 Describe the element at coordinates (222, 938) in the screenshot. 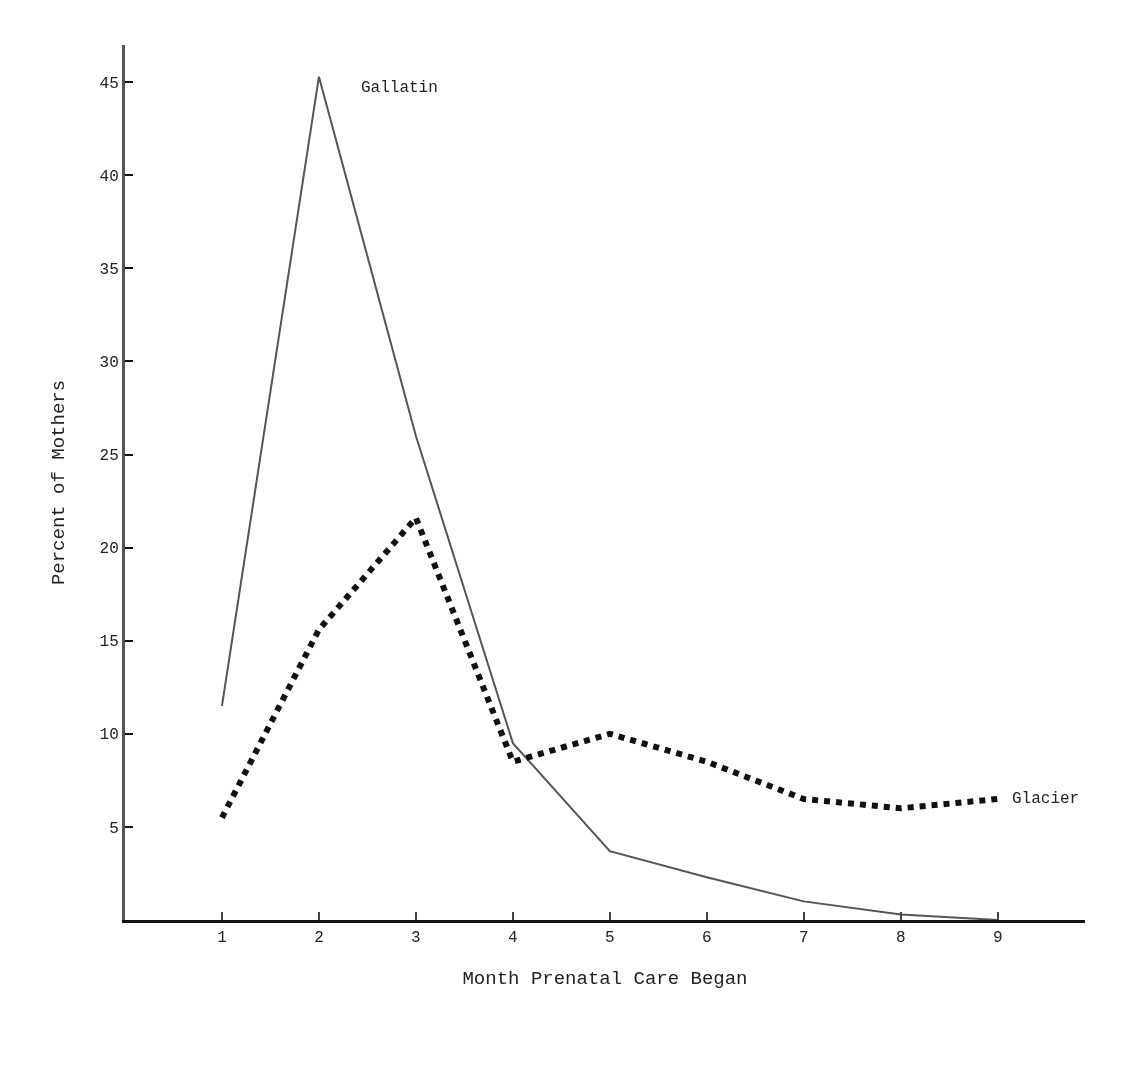

I see `x-tick-label: 1` at that location.